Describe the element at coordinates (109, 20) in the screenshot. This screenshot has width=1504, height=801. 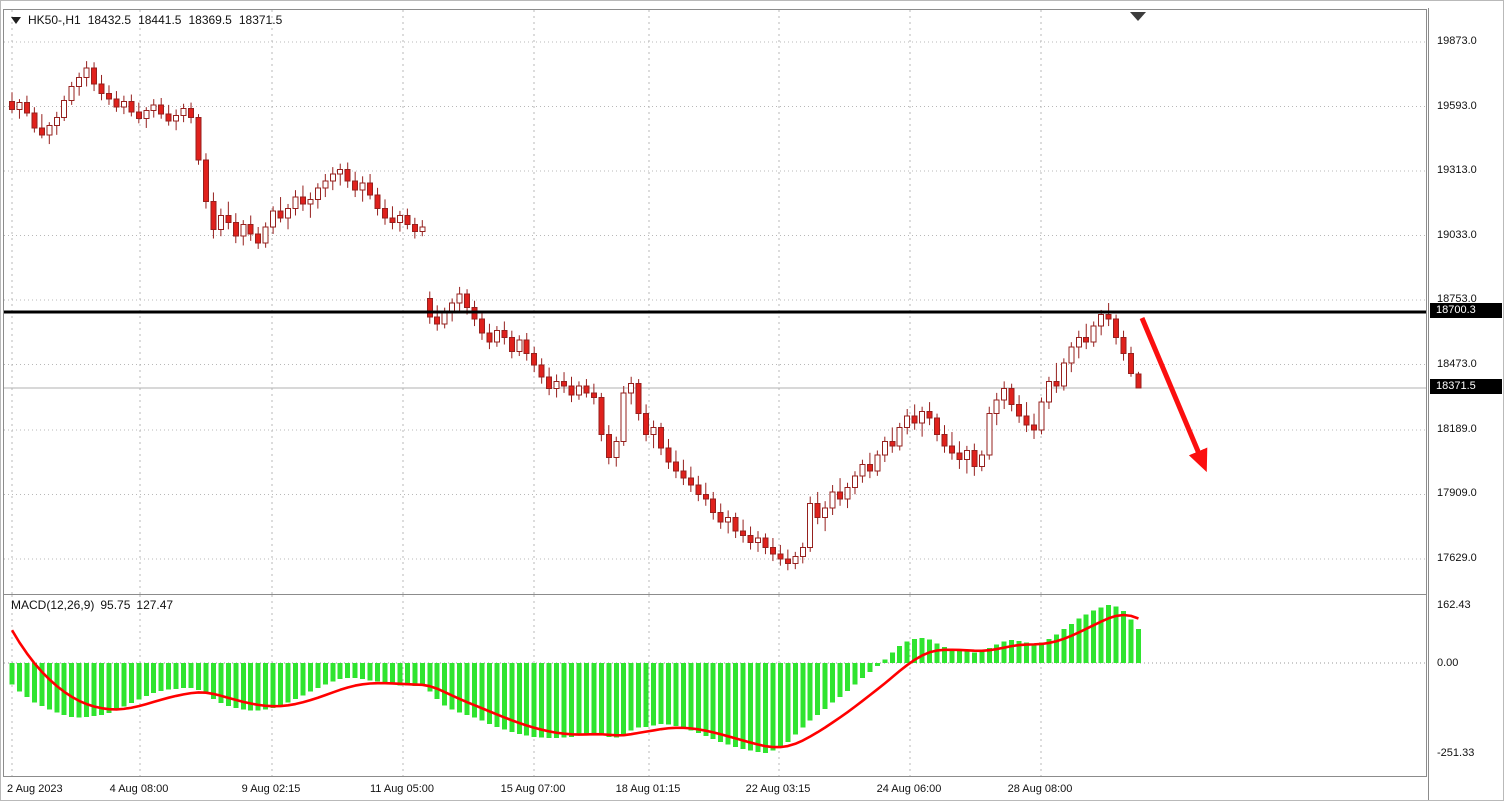
I see `ohlc-open: 18432.5` at that location.